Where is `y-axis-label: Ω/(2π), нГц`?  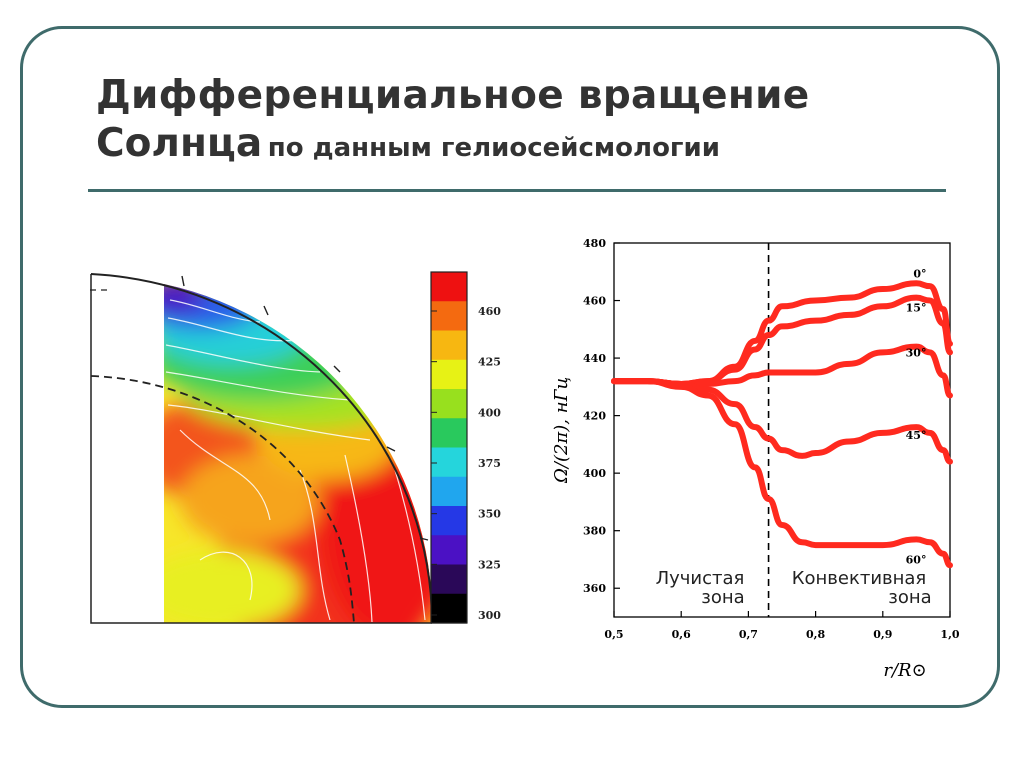
y-axis-label: Ω/(2π), нГц is located at coordinates (561, 430).